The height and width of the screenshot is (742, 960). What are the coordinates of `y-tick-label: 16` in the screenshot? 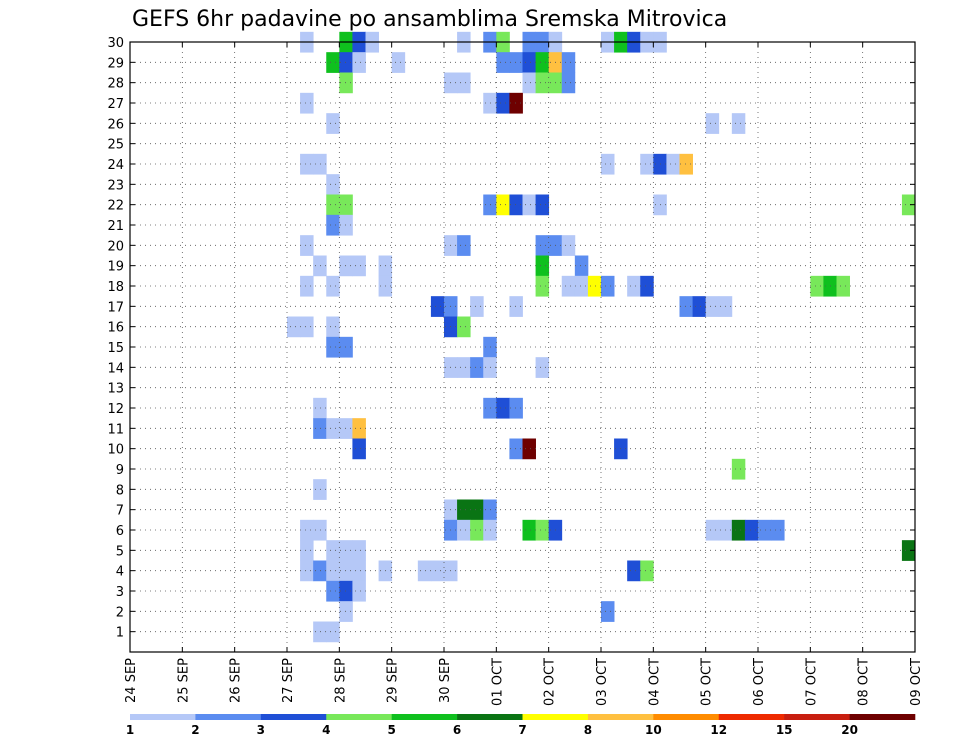 It's located at (115, 328).